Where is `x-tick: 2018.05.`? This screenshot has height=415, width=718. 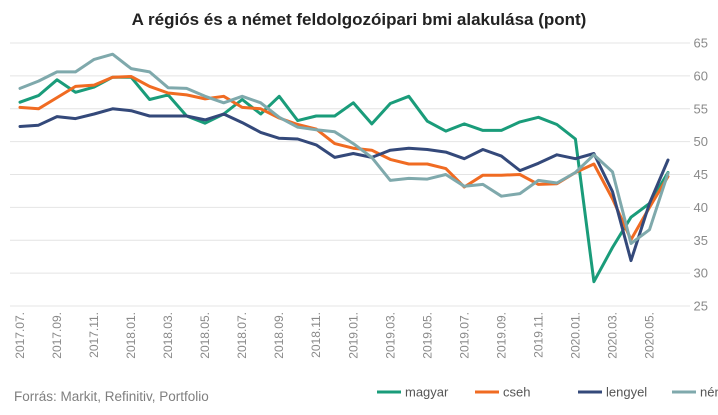 x-tick: 2018.05. is located at coordinates (205, 335).